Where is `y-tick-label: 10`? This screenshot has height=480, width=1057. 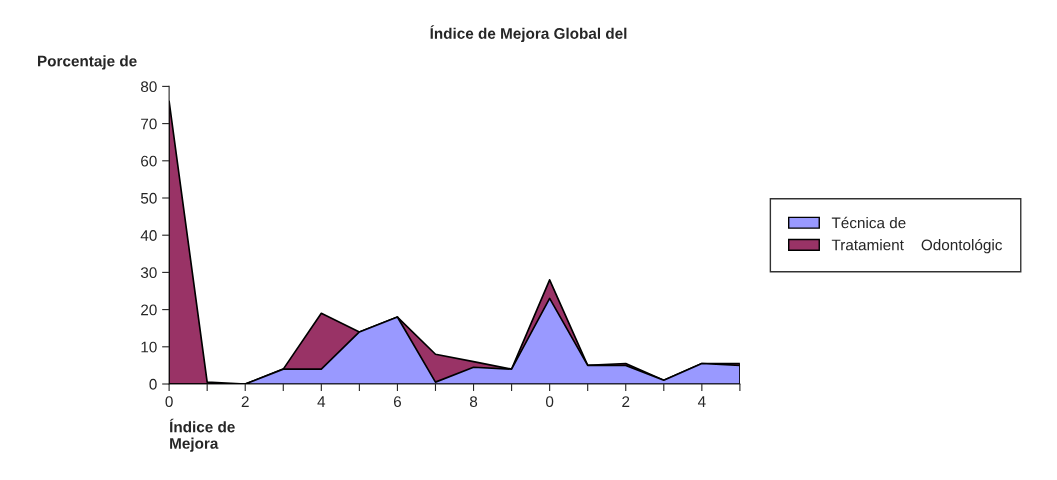 y-tick-label: 10 is located at coordinates (149, 347).